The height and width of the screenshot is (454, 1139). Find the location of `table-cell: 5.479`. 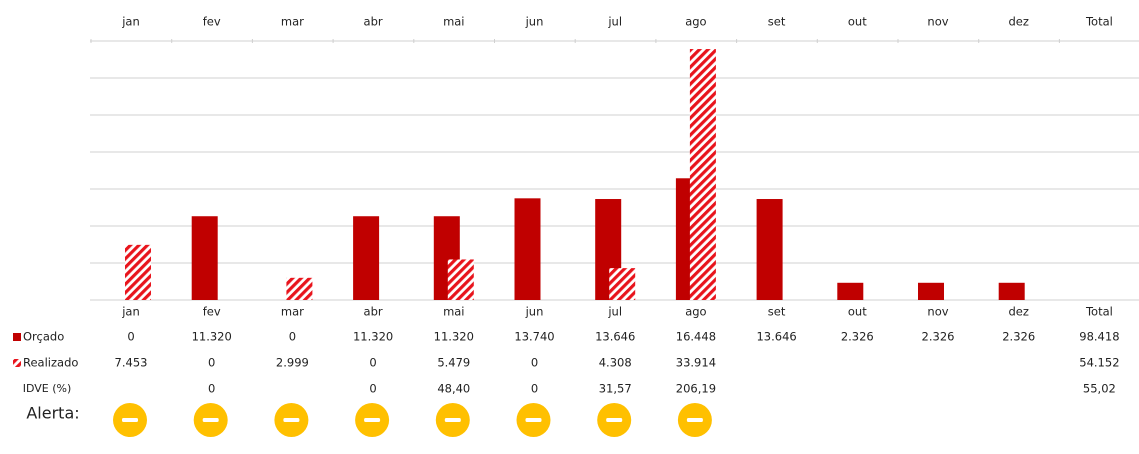

table-cell: 5.479 is located at coordinates (453, 363).